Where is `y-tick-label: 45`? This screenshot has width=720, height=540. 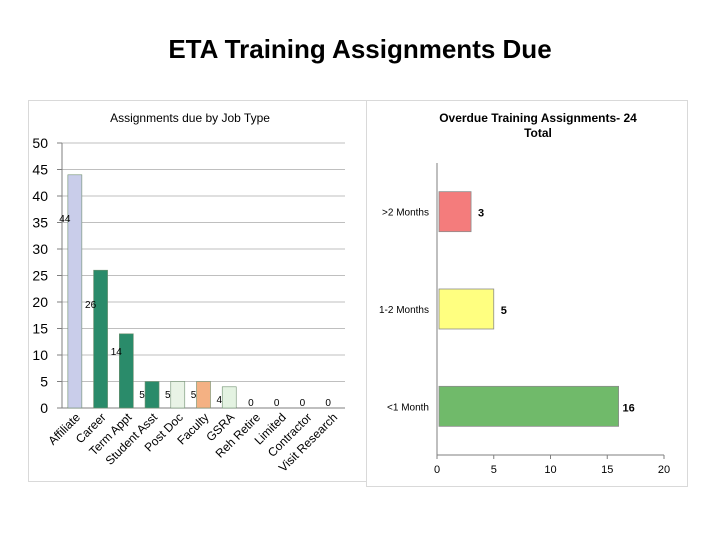
y-tick-label: 45 is located at coordinates (40, 170).